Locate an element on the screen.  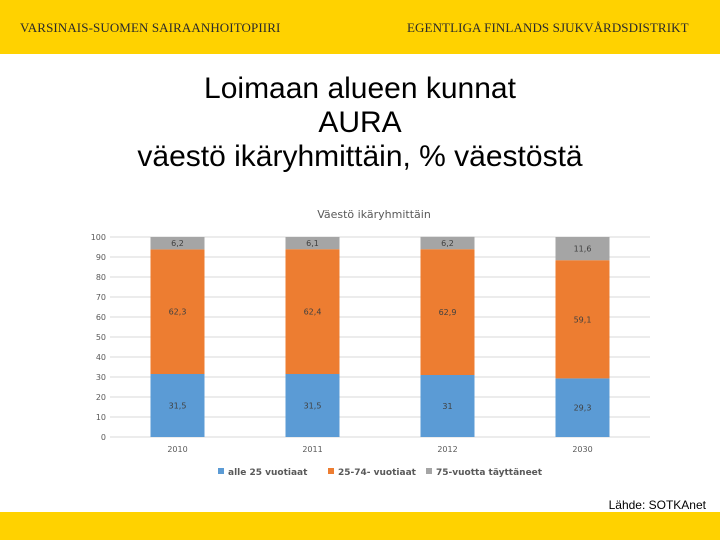
data-label-2012-series-2: 62,9 is located at coordinates (448, 312).